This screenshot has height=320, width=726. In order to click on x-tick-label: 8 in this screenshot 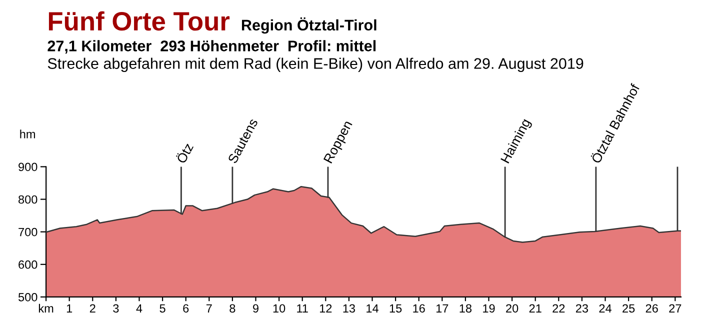, I will do `click(233, 308)`.